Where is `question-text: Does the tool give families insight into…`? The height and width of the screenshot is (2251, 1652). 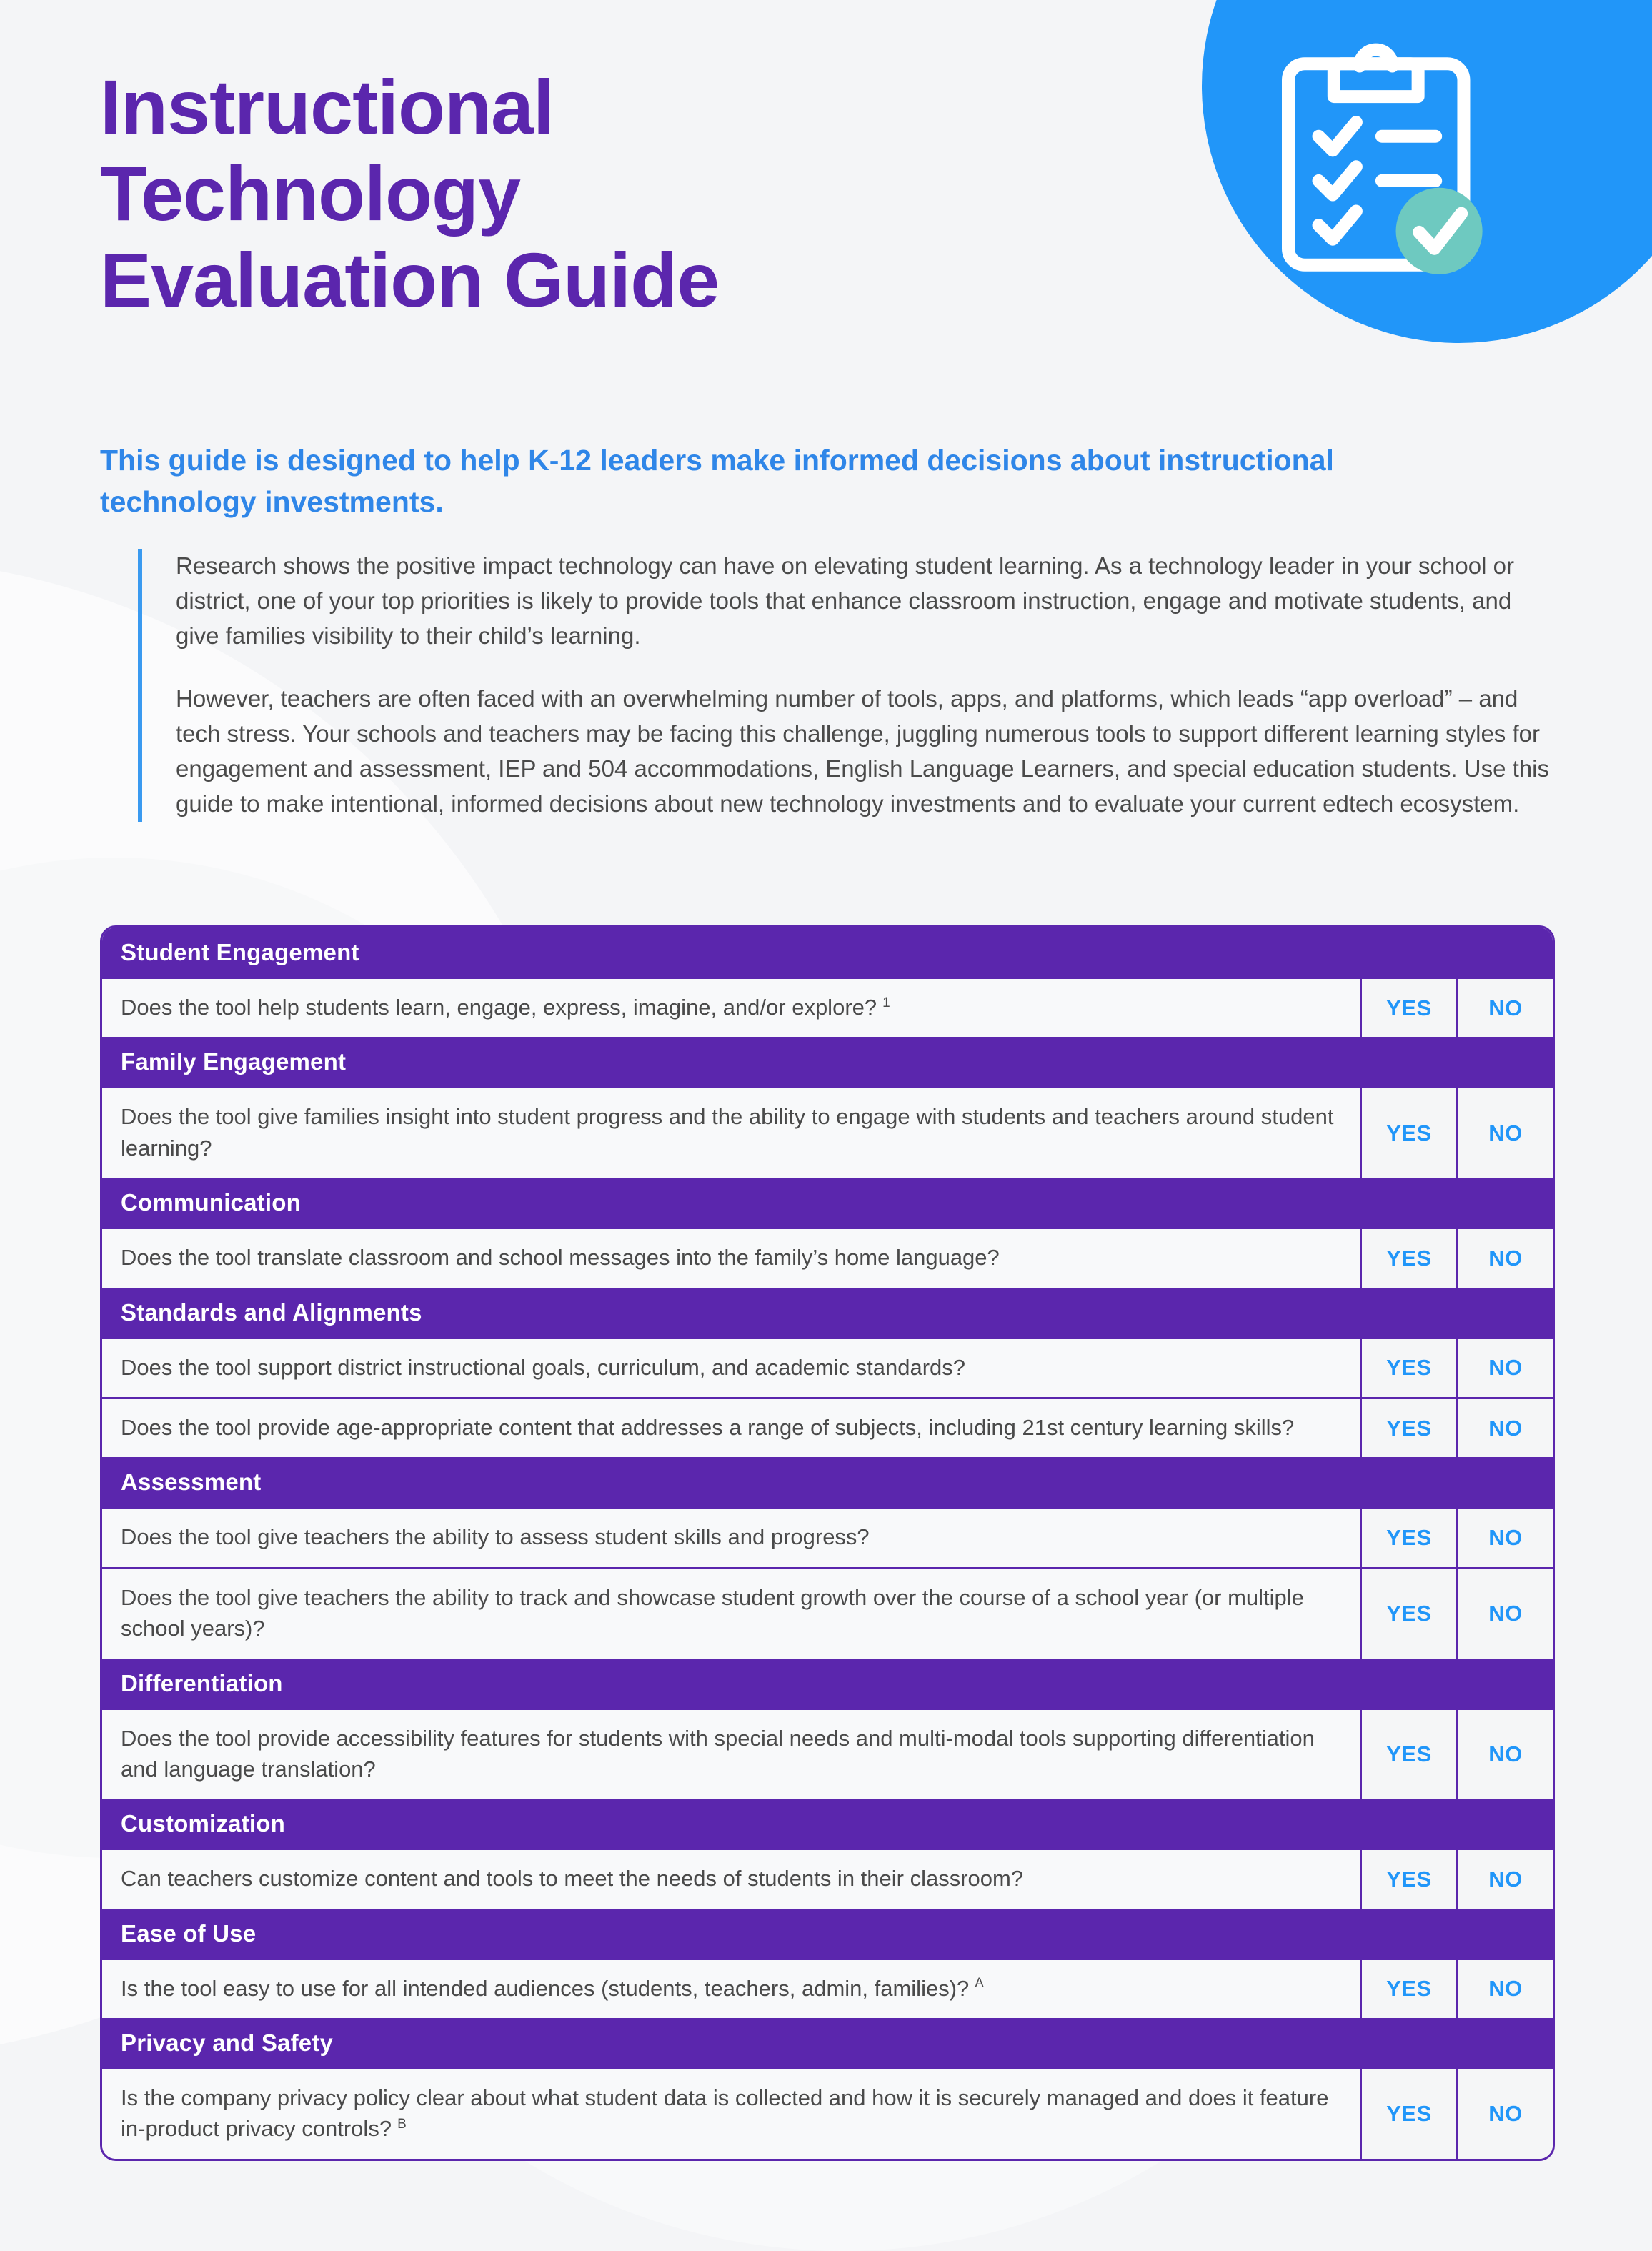 question-text: Does the tool give families insight into… is located at coordinates (731, 1133).